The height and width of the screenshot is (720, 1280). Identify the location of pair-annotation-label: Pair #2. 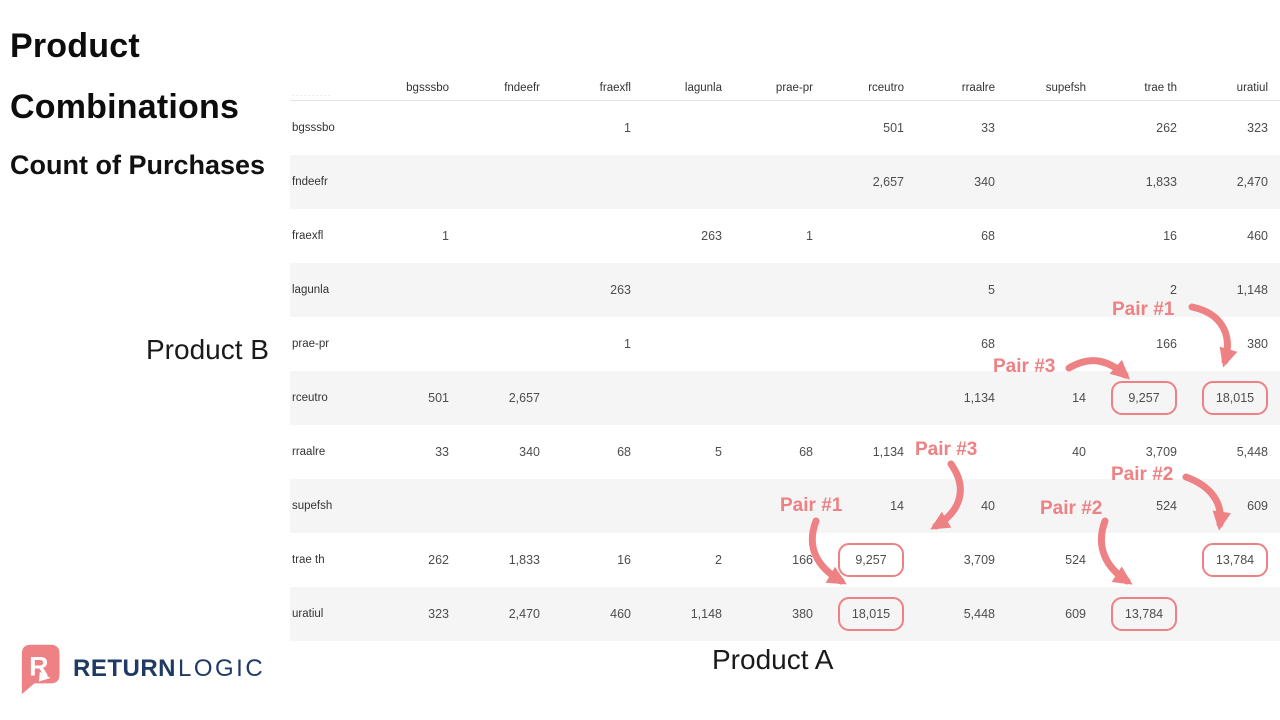
(1071, 508).